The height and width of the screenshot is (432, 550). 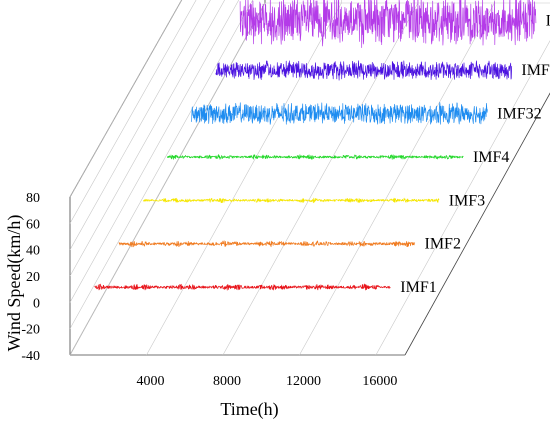 I want to click on y-tick-label: -20, so click(x=30, y=330).